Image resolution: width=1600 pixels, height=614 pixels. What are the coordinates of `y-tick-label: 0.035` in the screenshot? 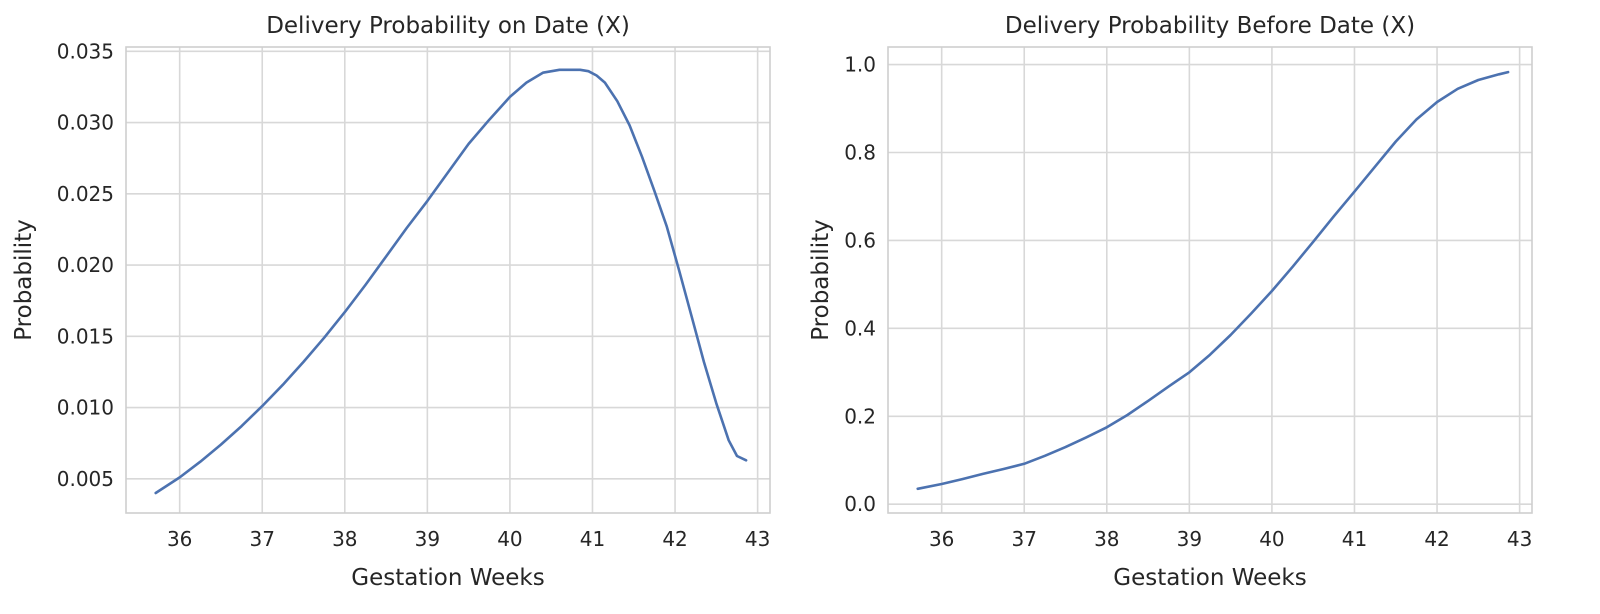 It's located at (85, 51).